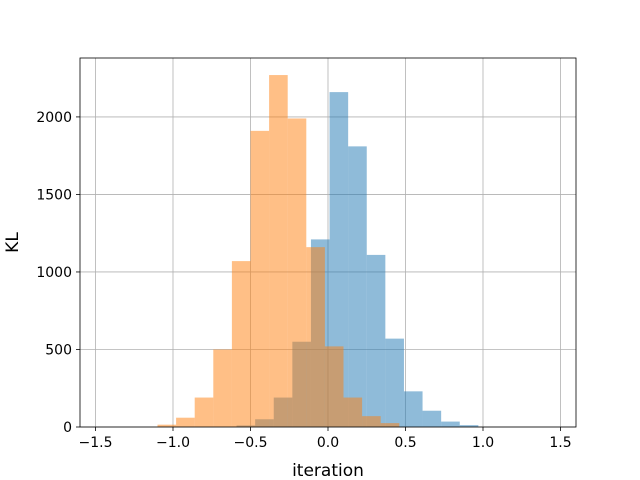  I want to click on y-tick-label: 1000, so click(54, 273).